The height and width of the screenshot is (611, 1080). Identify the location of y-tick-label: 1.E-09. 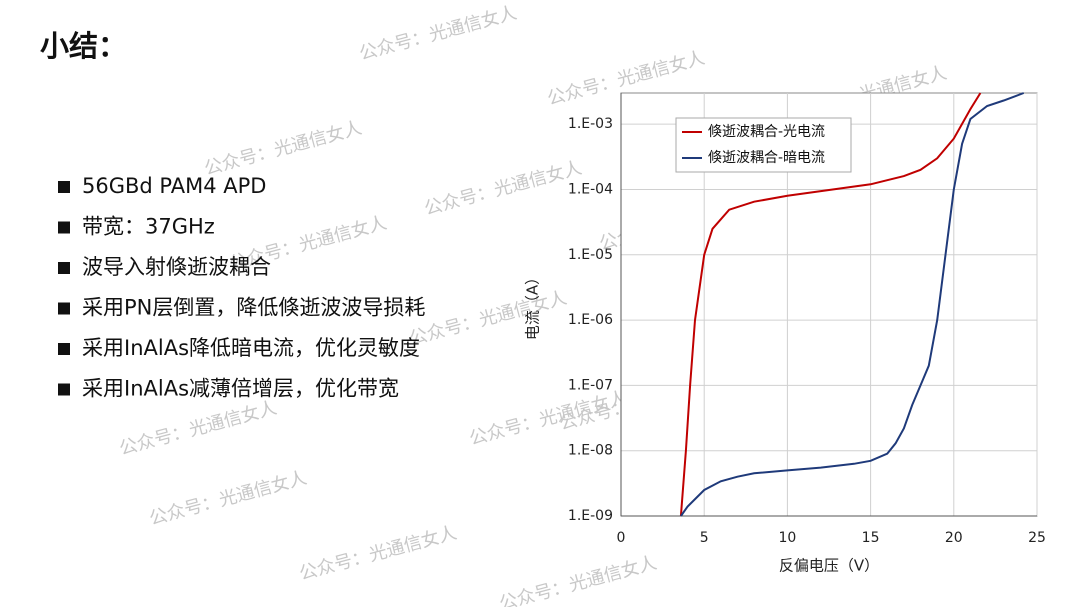
(590, 516).